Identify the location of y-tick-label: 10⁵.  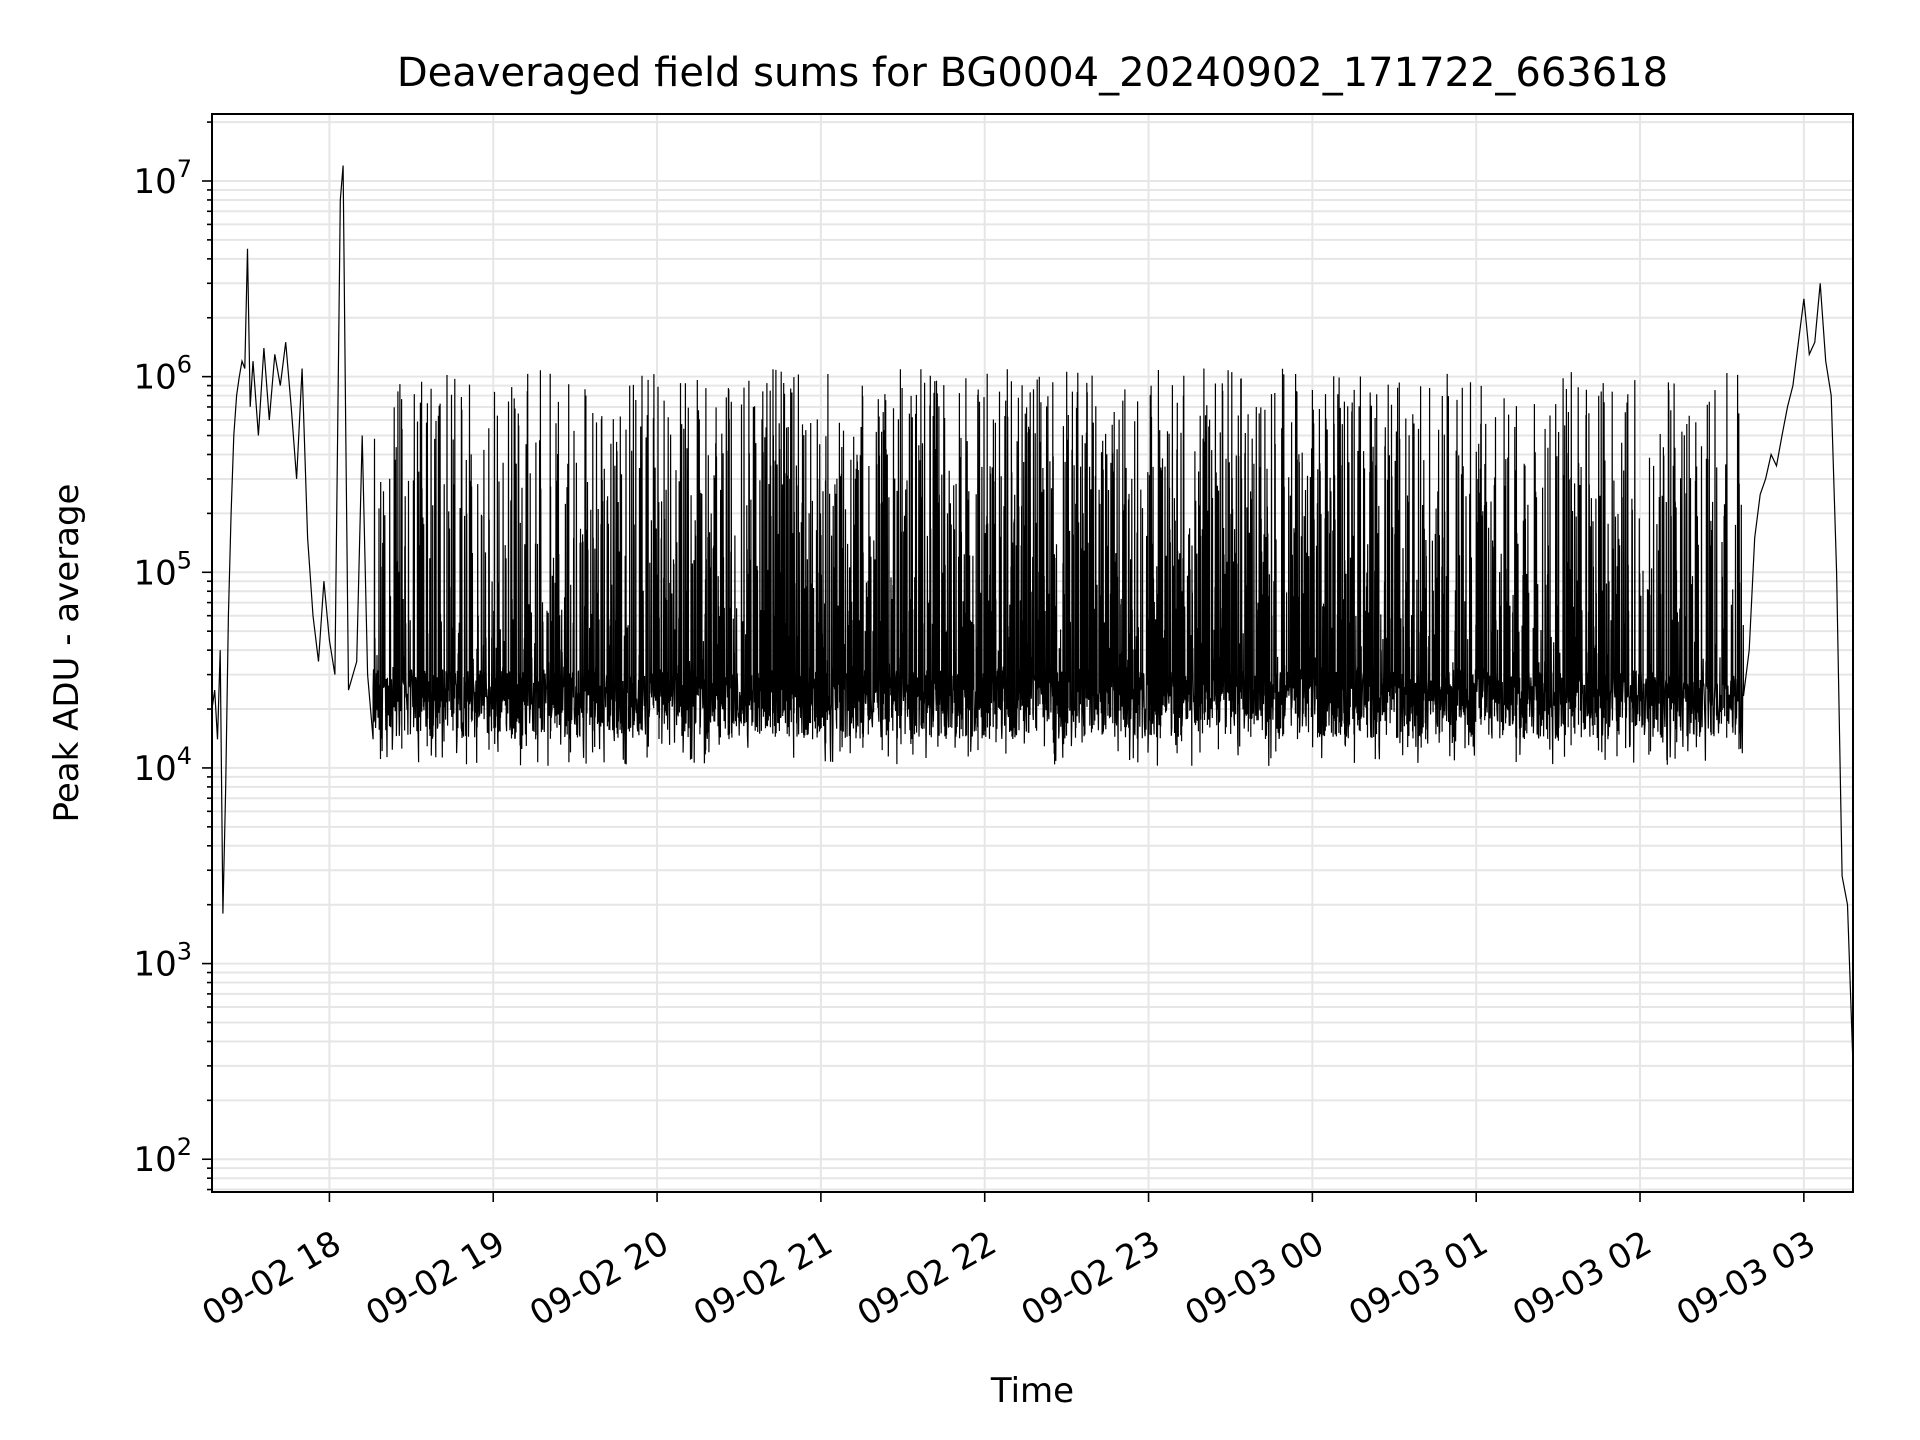
(162, 569).